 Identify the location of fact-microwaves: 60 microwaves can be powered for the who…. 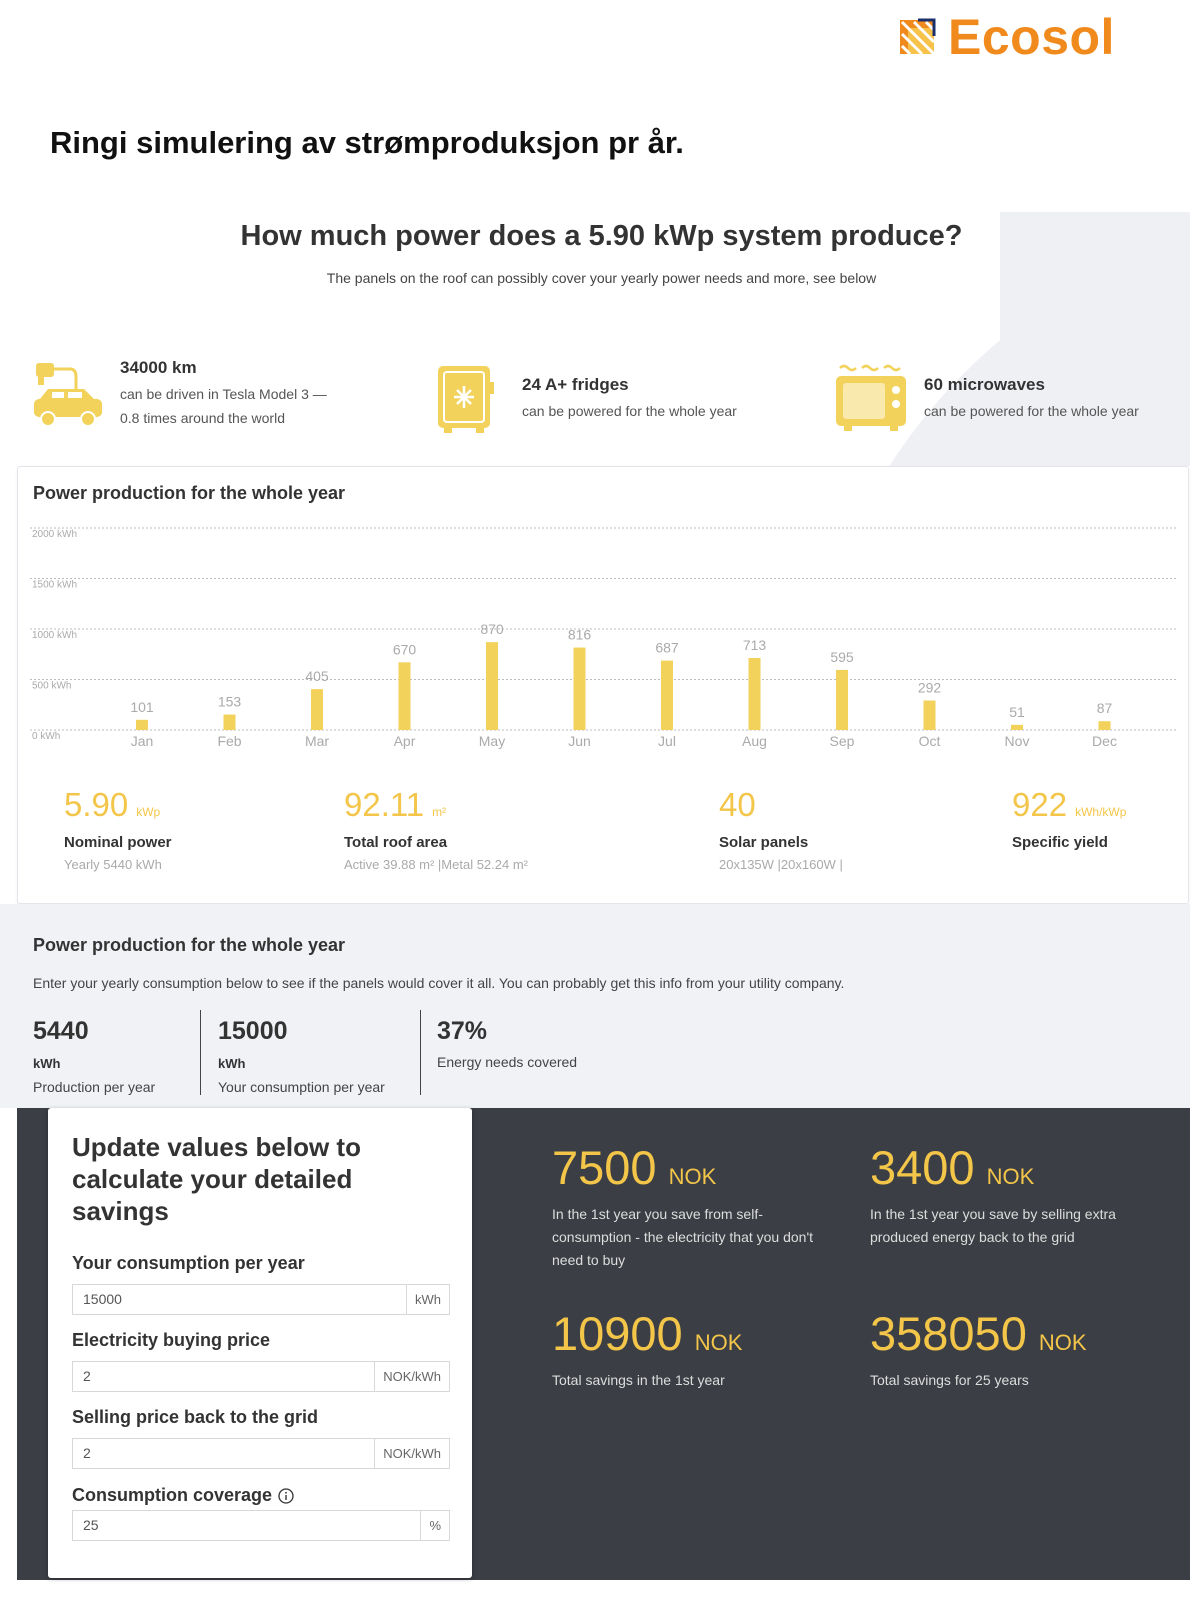
(986, 399).